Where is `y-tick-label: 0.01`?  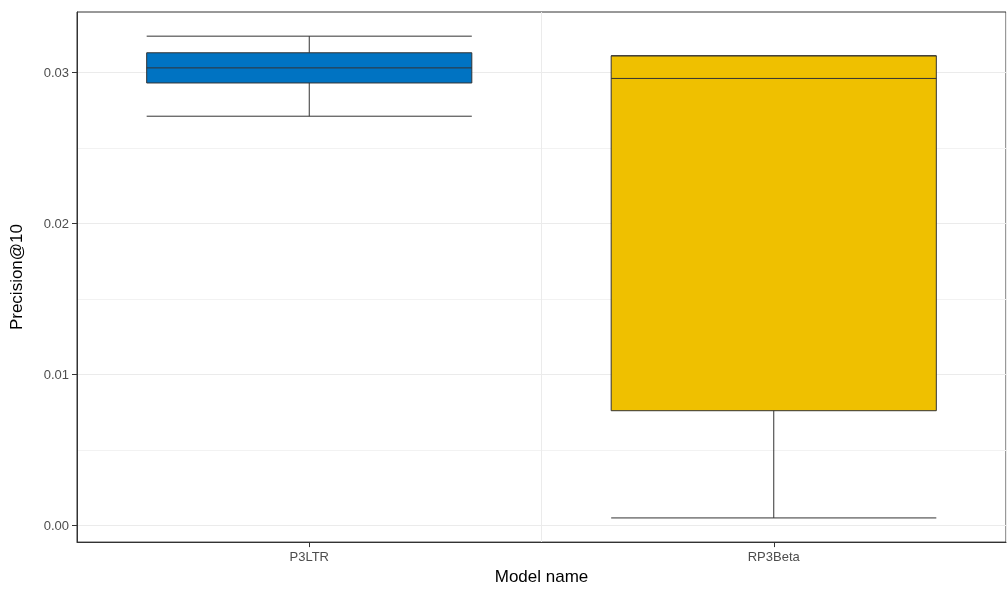 y-tick-label: 0.01 is located at coordinates (56, 374).